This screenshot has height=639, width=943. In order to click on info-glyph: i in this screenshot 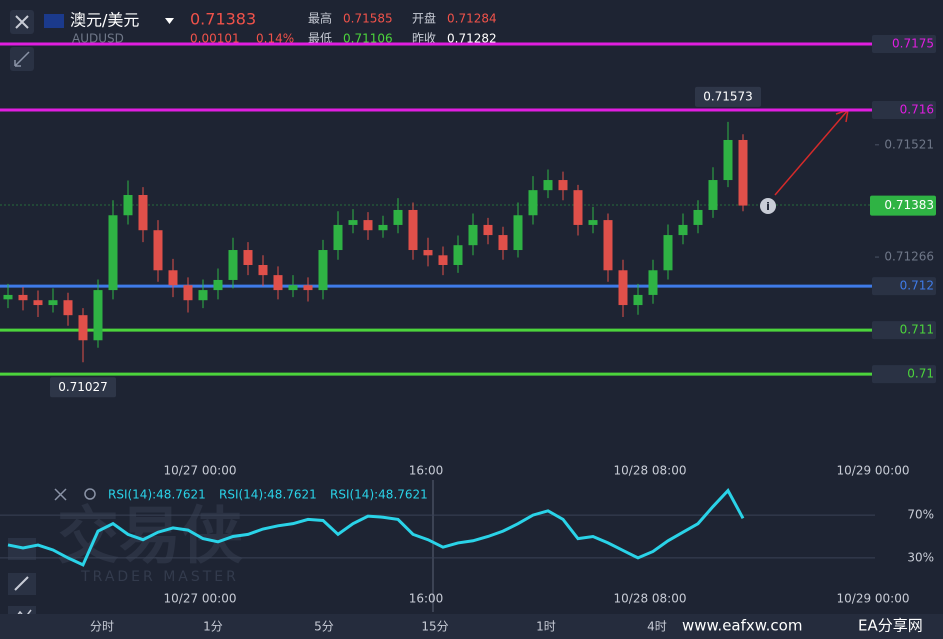, I will do `click(768, 206)`.